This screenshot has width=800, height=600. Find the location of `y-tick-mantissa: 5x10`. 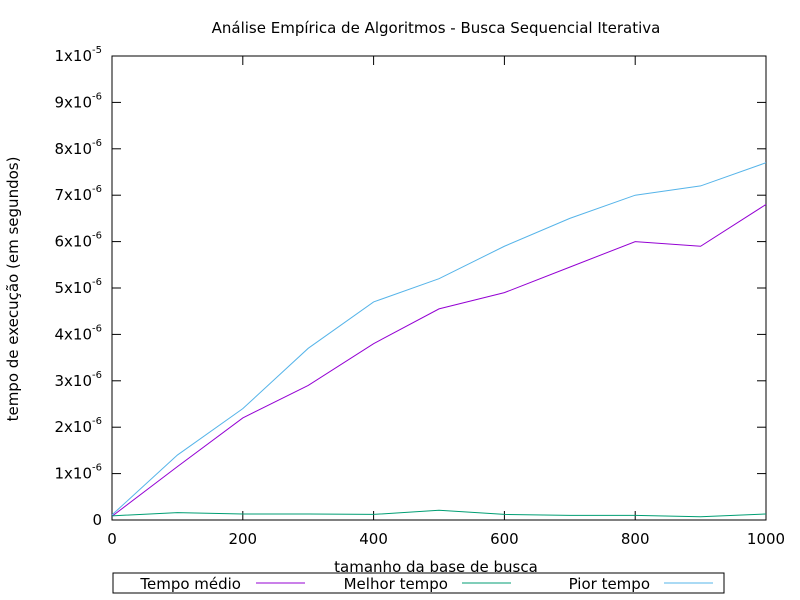

y-tick-mantissa: 5x10 is located at coordinates (74, 288).